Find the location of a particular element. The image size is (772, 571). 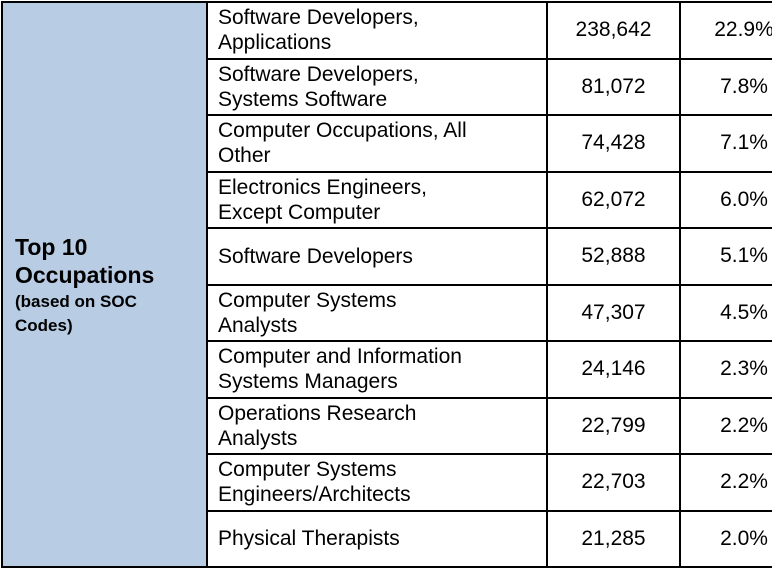

occupation-name-cell: Computer Systems Engineers/Architects is located at coordinates (377, 482).